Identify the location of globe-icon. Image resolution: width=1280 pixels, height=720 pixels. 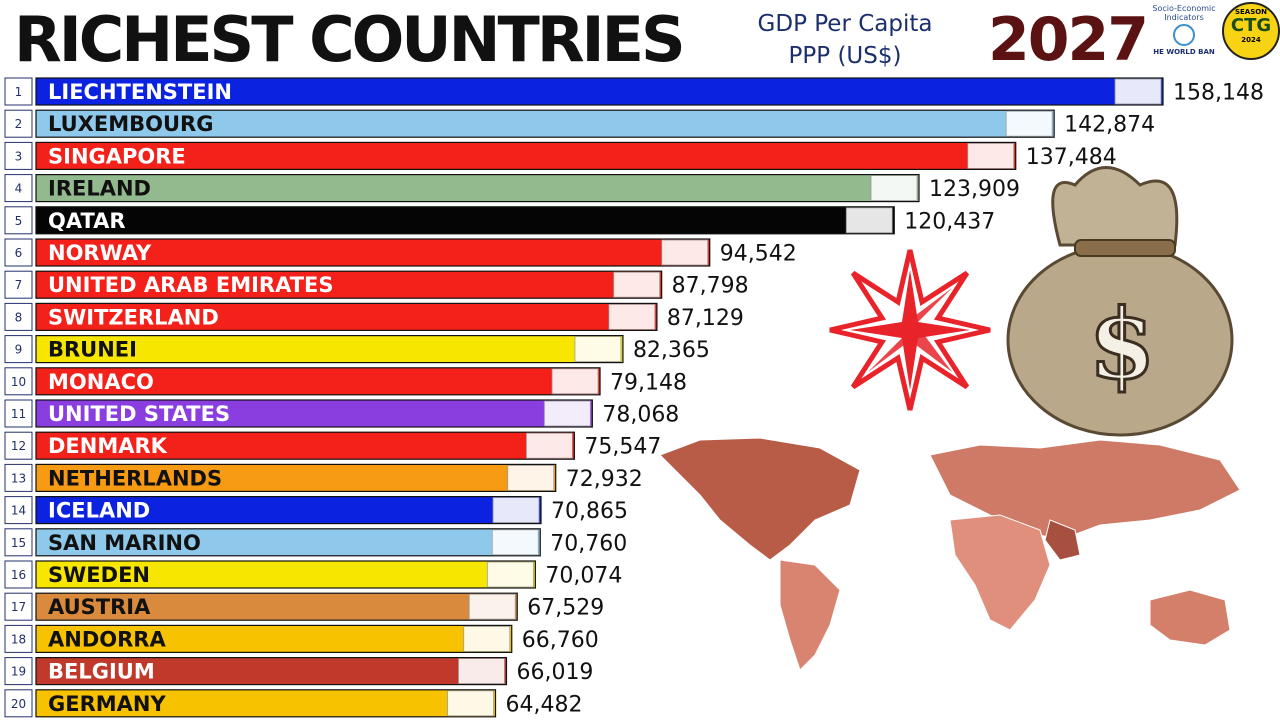
(1184, 35).